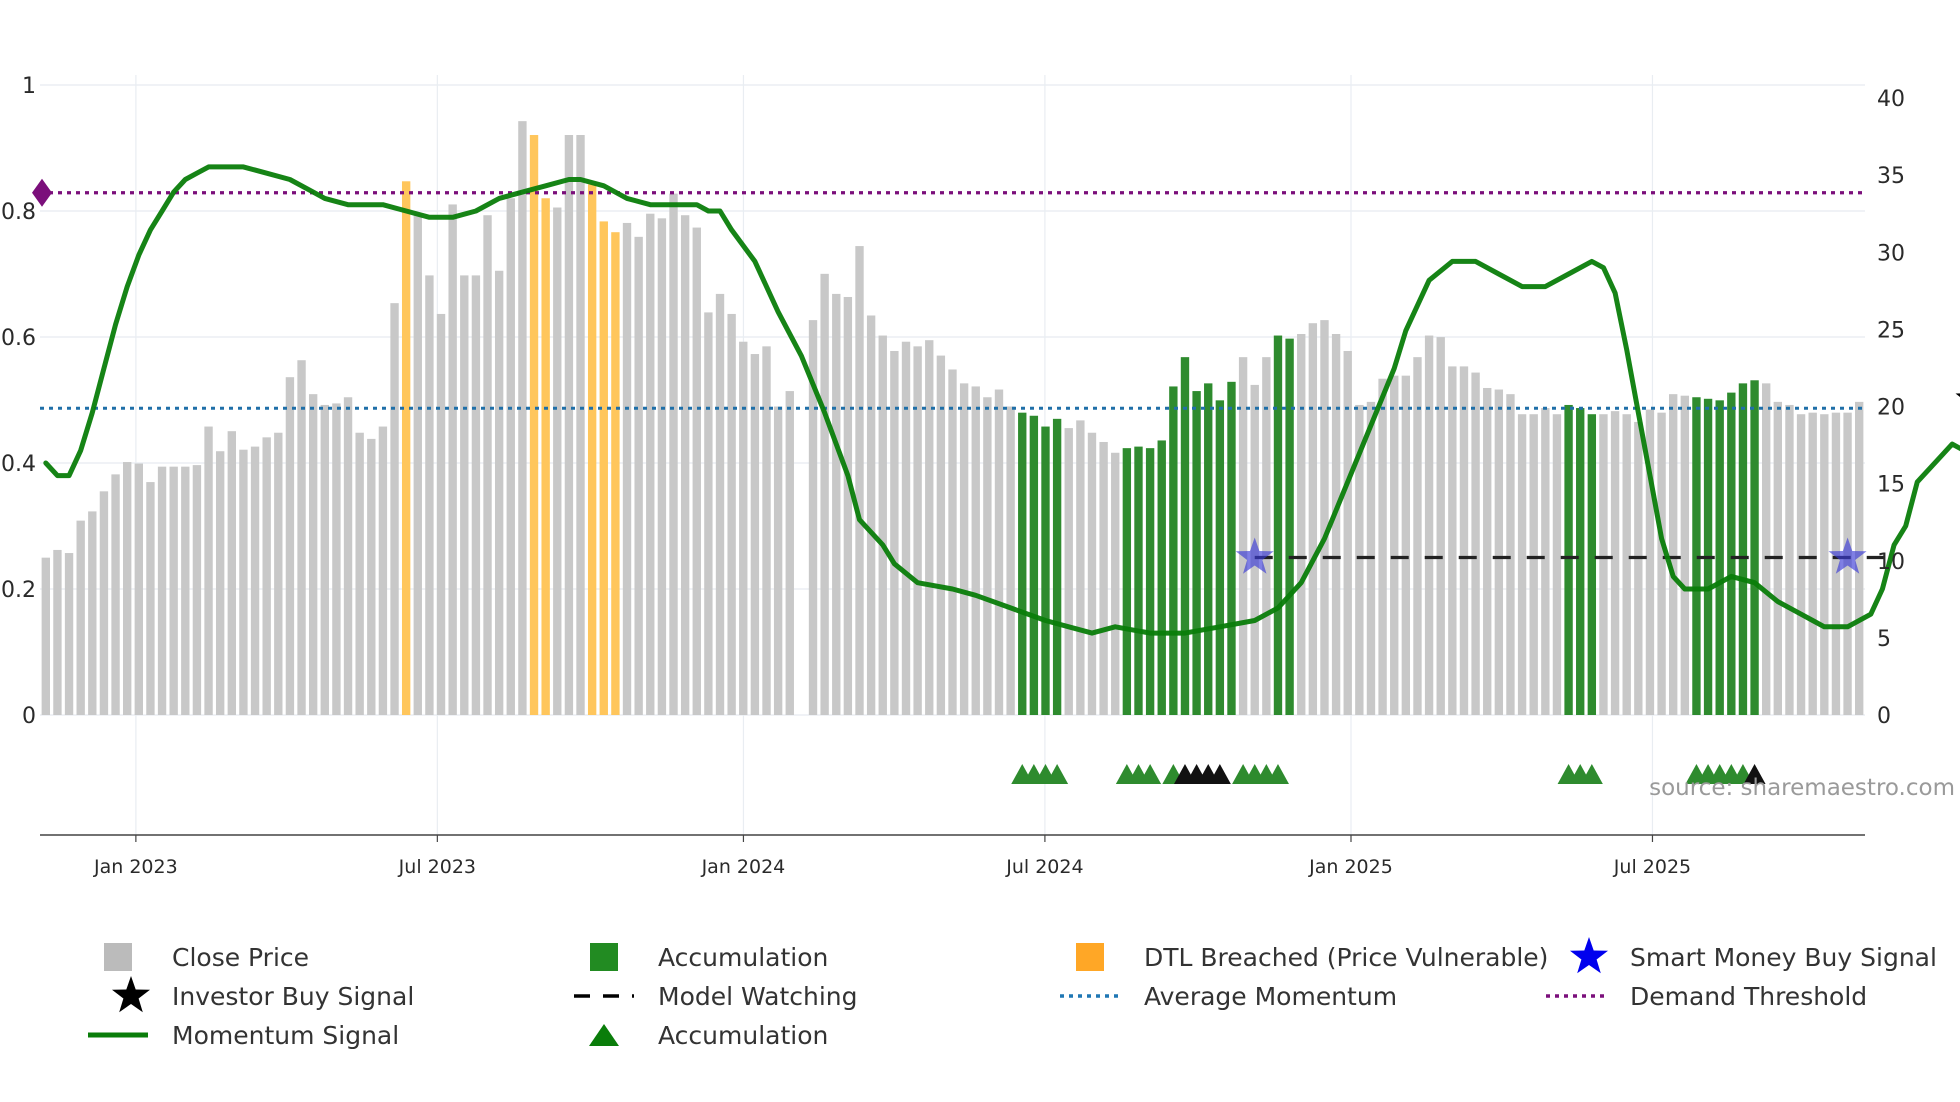 The image size is (1960, 1102). I want to click on legend-label: Momentum Signal, so click(285, 1035).